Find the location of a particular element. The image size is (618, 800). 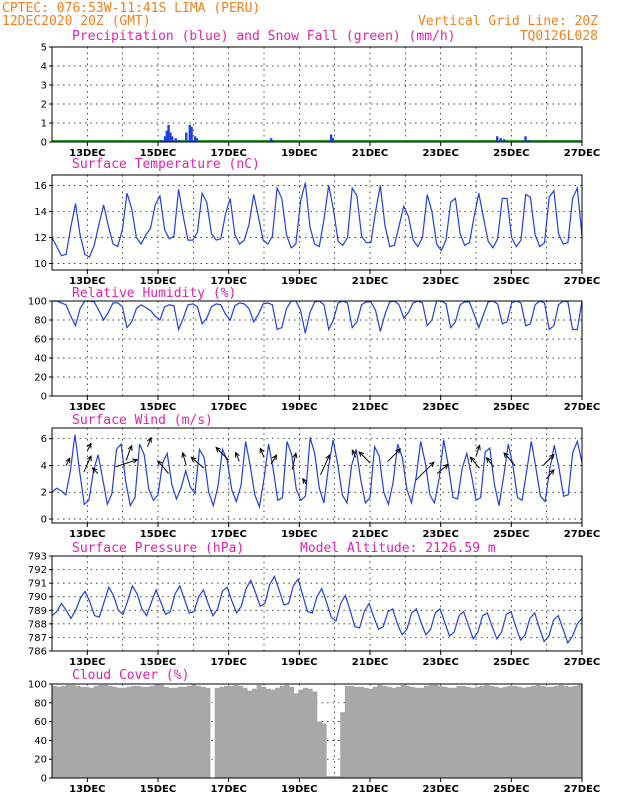

pressure-series-line is located at coordinates (317, 609).